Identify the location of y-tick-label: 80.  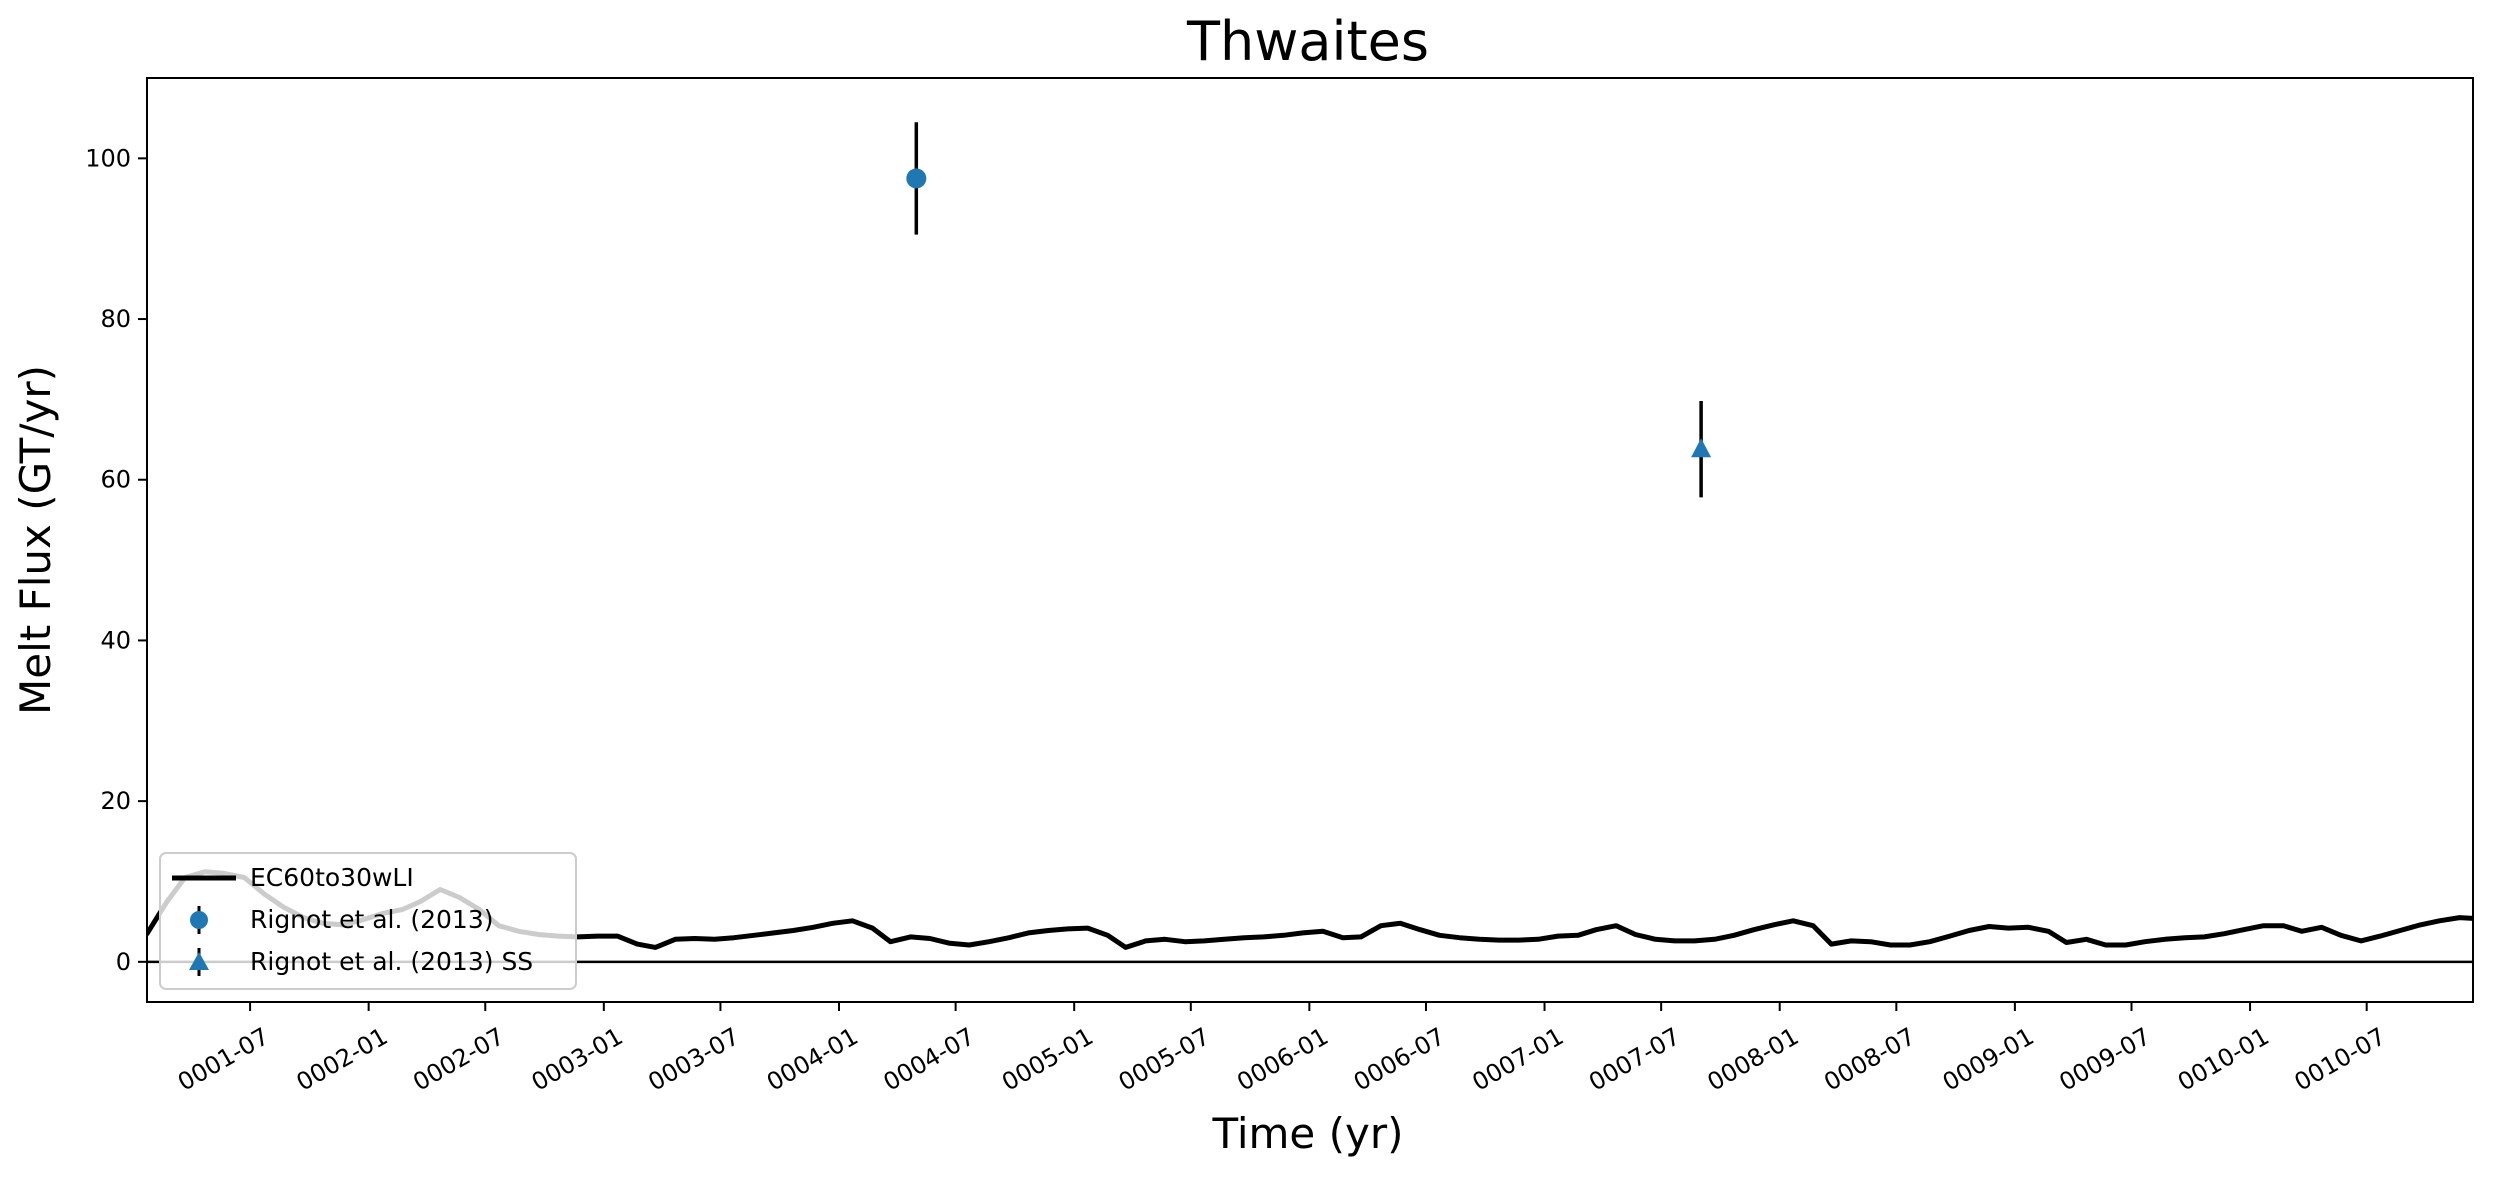
(115, 319).